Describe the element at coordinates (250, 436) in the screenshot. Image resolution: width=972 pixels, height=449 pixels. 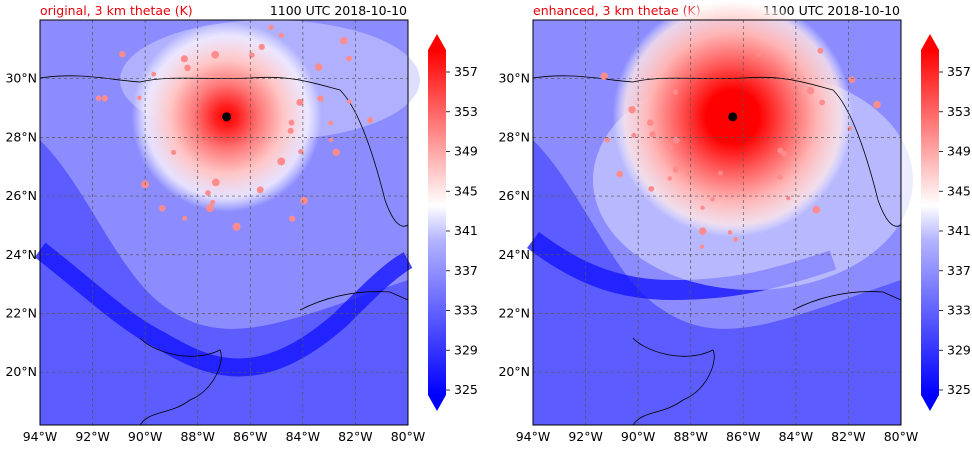
I see `lon-tick-label: 86°W` at that location.